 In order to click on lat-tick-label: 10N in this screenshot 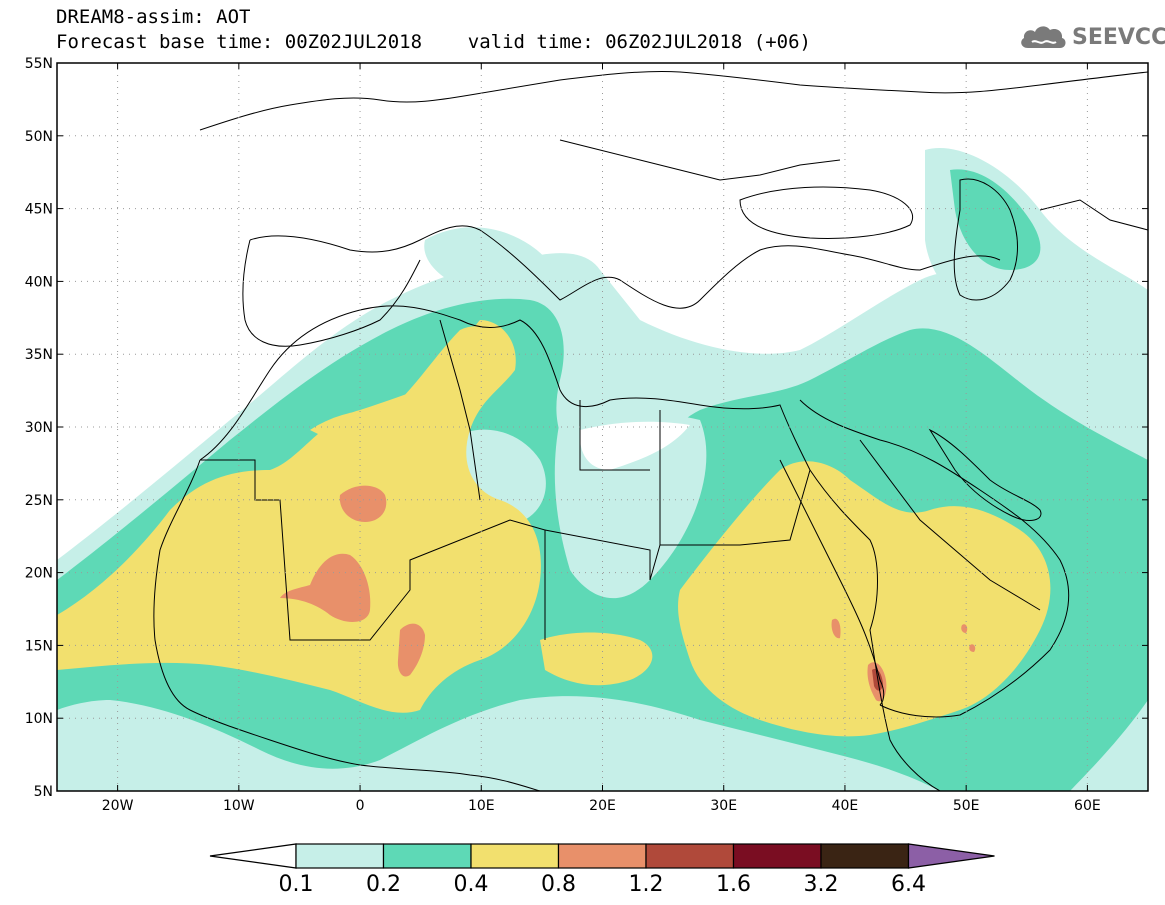, I will do `click(39, 719)`.